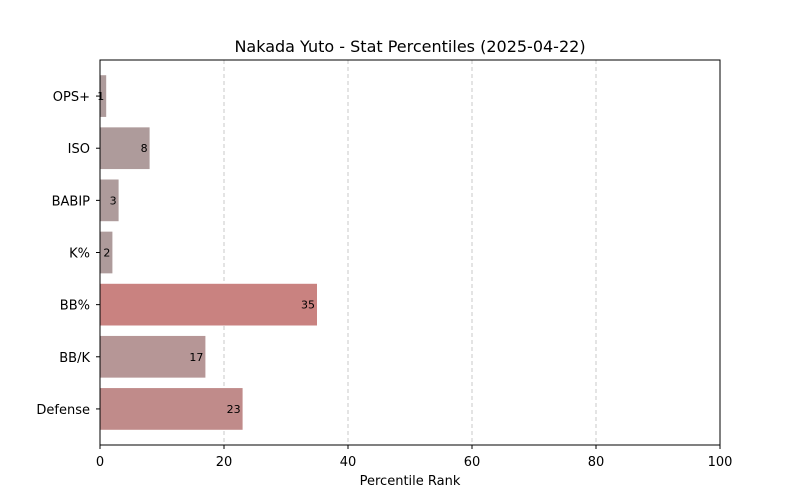  Describe the element at coordinates (410, 481) in the screenshot. I see `x-axis-label: Percentile Rank` at that location.